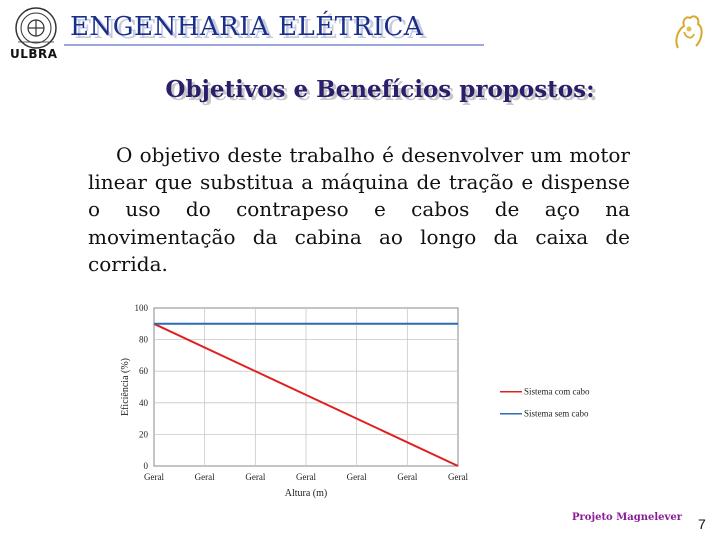  I want to click on logo-text: ULBRA, so click(34, 54).